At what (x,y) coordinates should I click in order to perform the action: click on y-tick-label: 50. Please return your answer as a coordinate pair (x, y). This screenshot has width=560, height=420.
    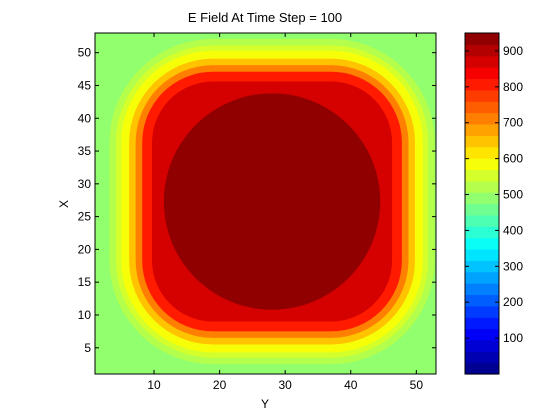
    Looking at the image, I should click on (85, 53).